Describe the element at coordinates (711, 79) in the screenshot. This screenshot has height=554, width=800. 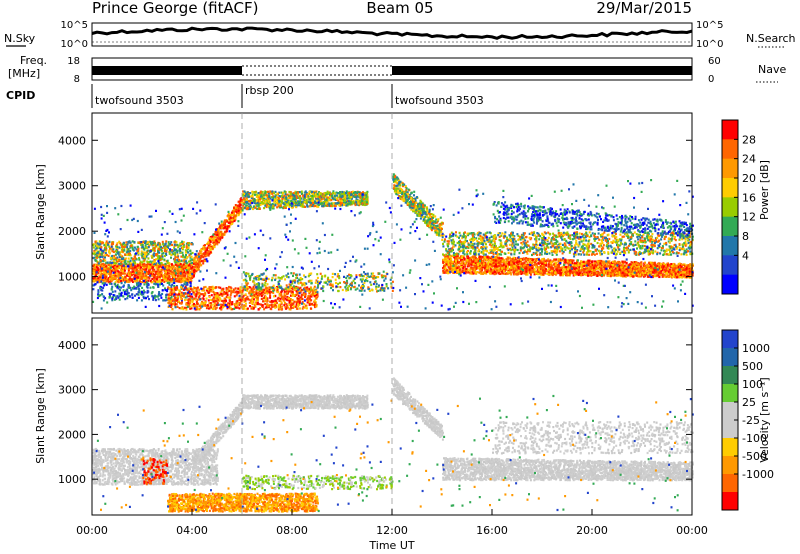
I see `nave-tick-bottom: 0` at that location.